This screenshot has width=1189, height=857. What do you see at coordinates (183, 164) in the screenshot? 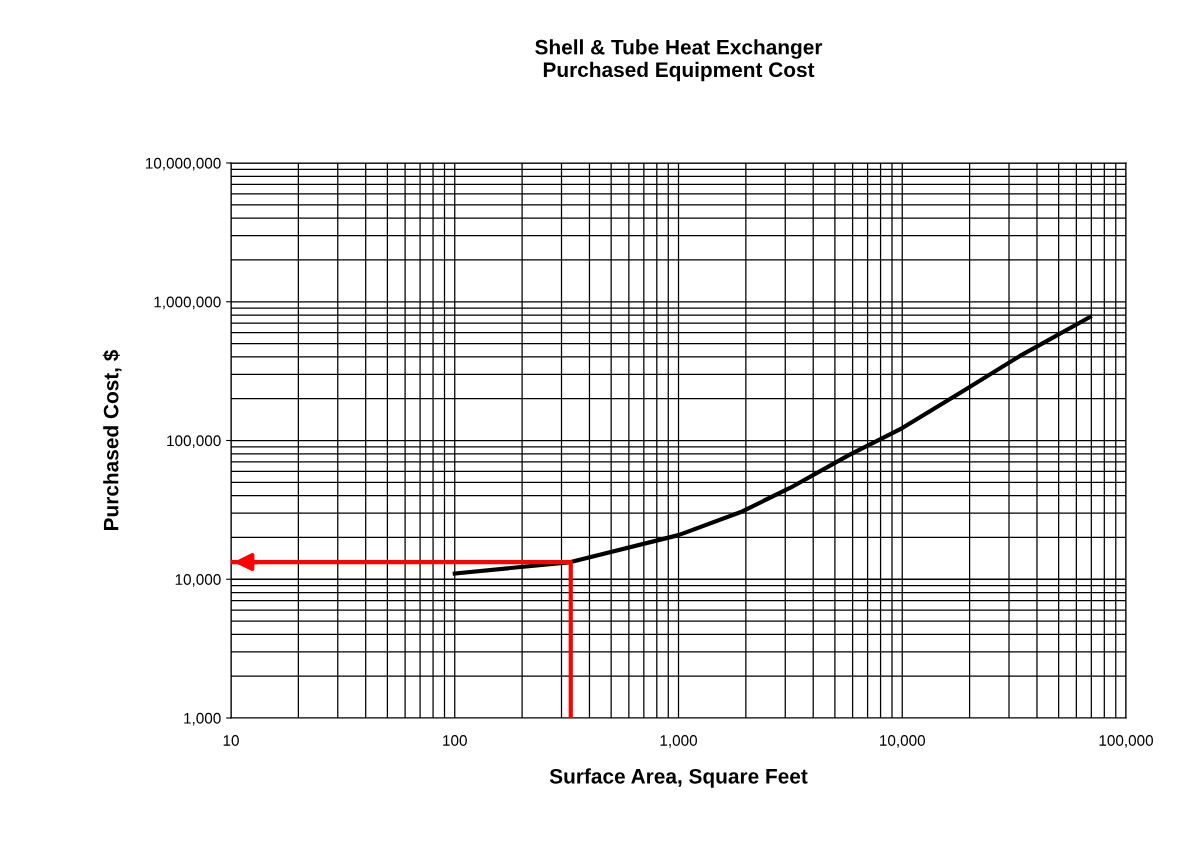
I see `y-tick-label: 10,000,000` at bounding box center [183, 164].